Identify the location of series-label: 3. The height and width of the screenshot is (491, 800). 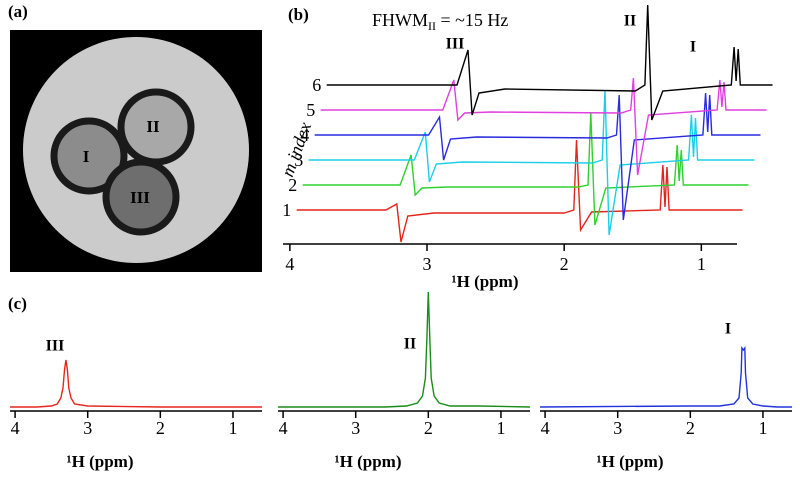
(298, 160).